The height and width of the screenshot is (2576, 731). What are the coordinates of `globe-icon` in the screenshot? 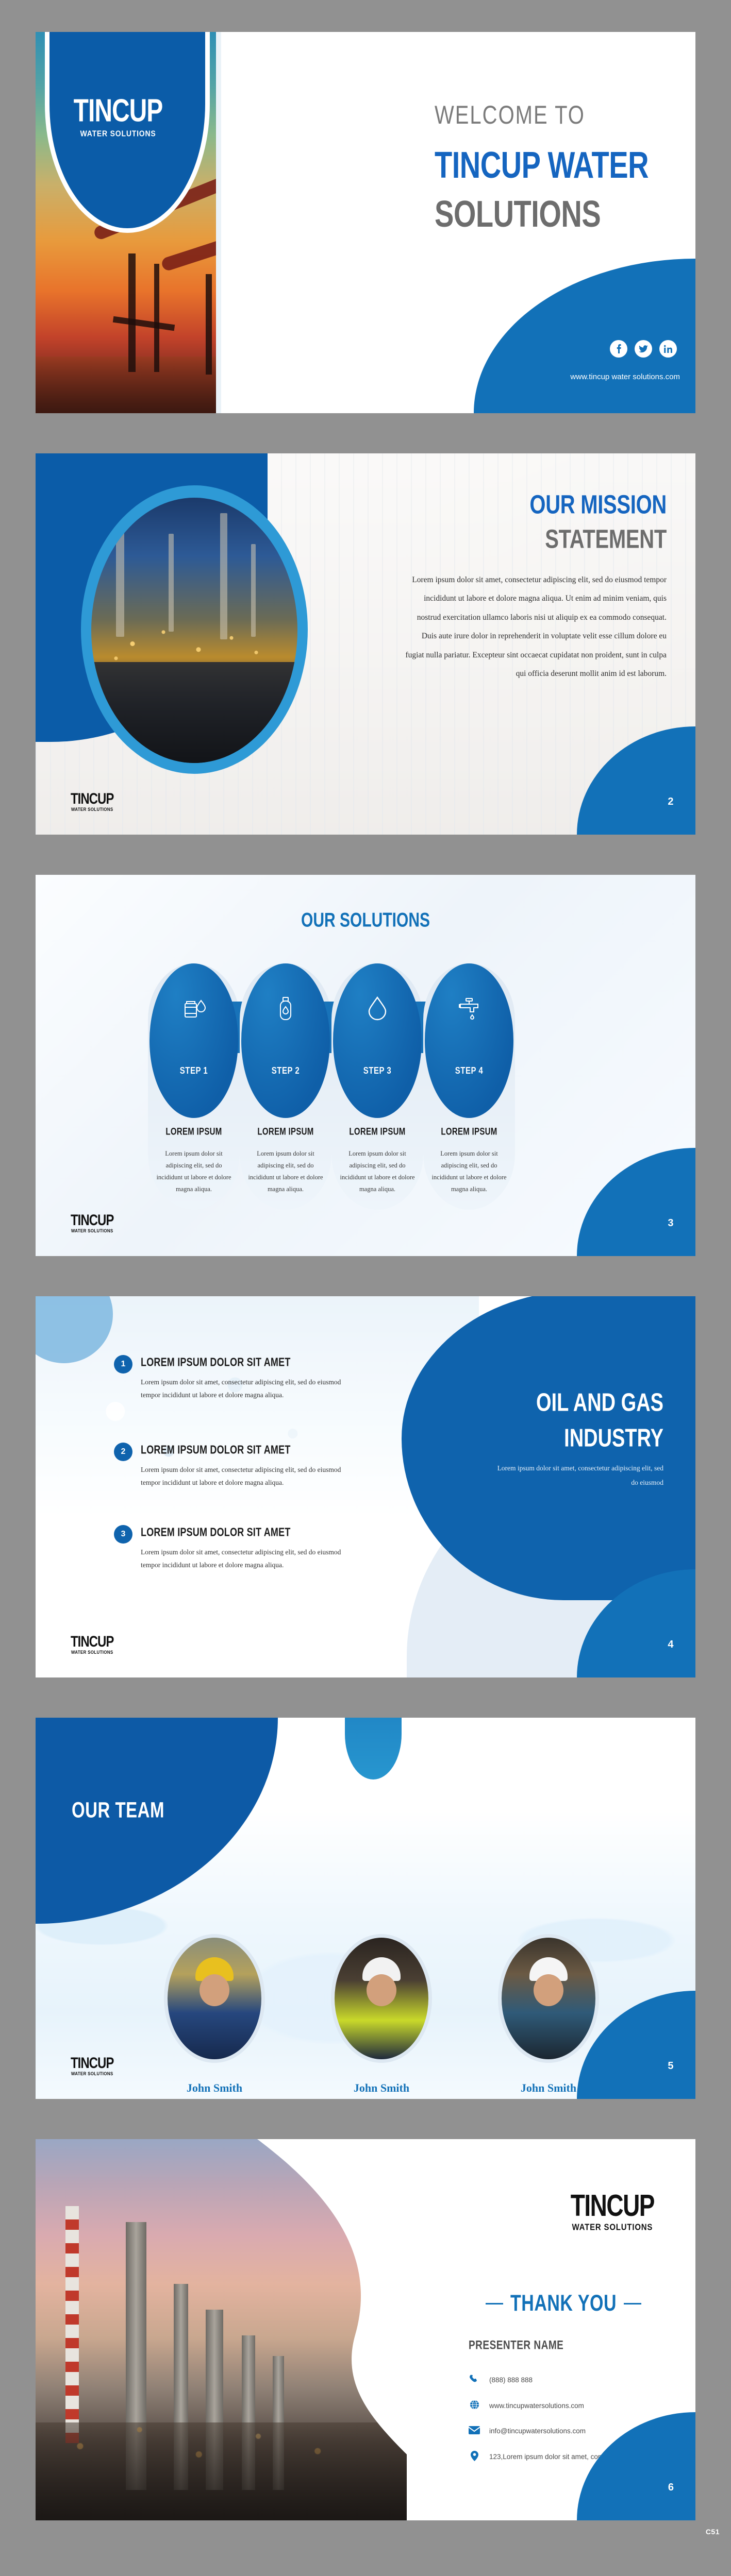 It's located at (474, 2405).